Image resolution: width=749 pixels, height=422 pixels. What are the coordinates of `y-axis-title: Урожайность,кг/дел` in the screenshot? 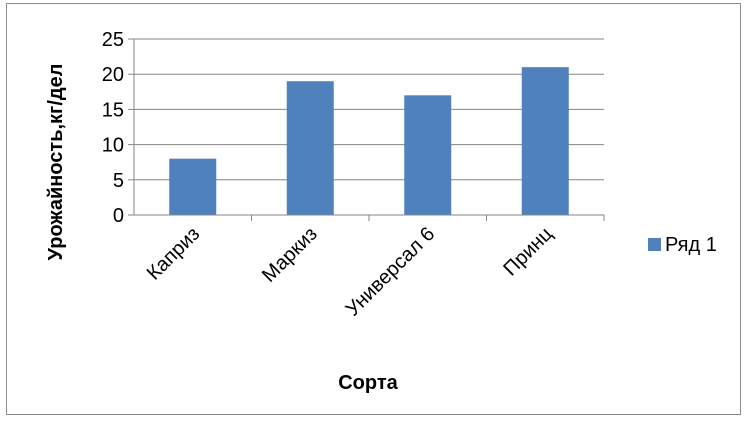 It's located at (56, 162).